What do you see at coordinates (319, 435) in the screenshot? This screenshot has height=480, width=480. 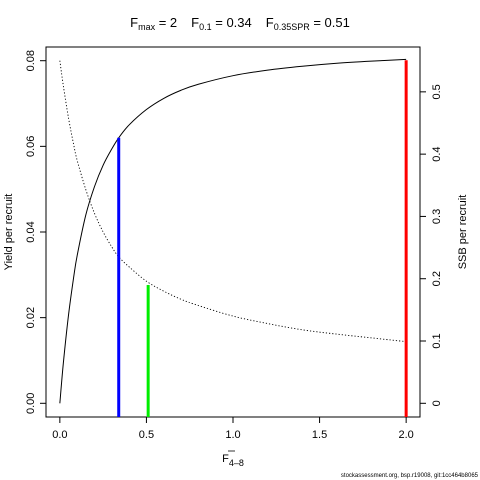 I see `x-tick-label: 1.5` at bounding box center [319, 435].